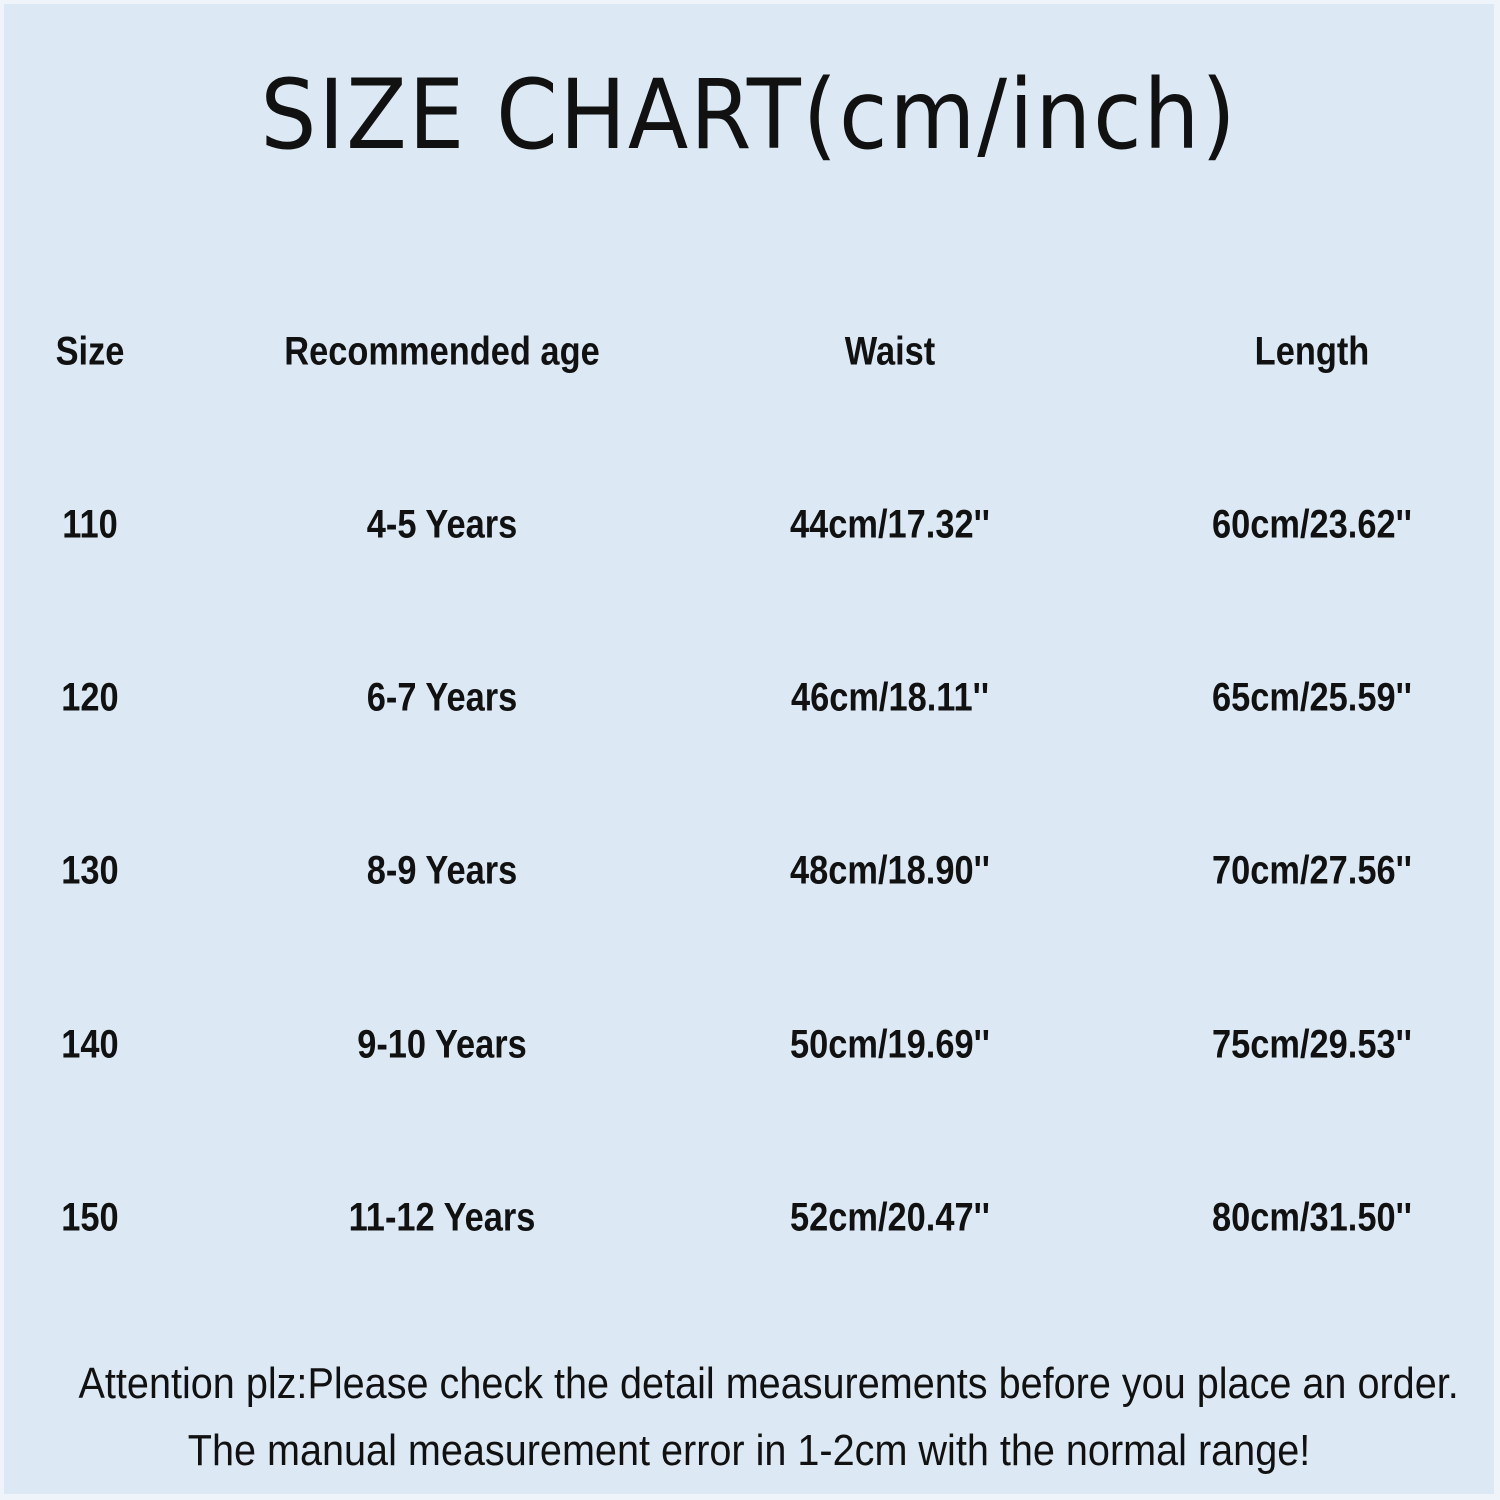 The image size is (1500, 1500). I want to click on cell-size: 110, so click(90, 524).